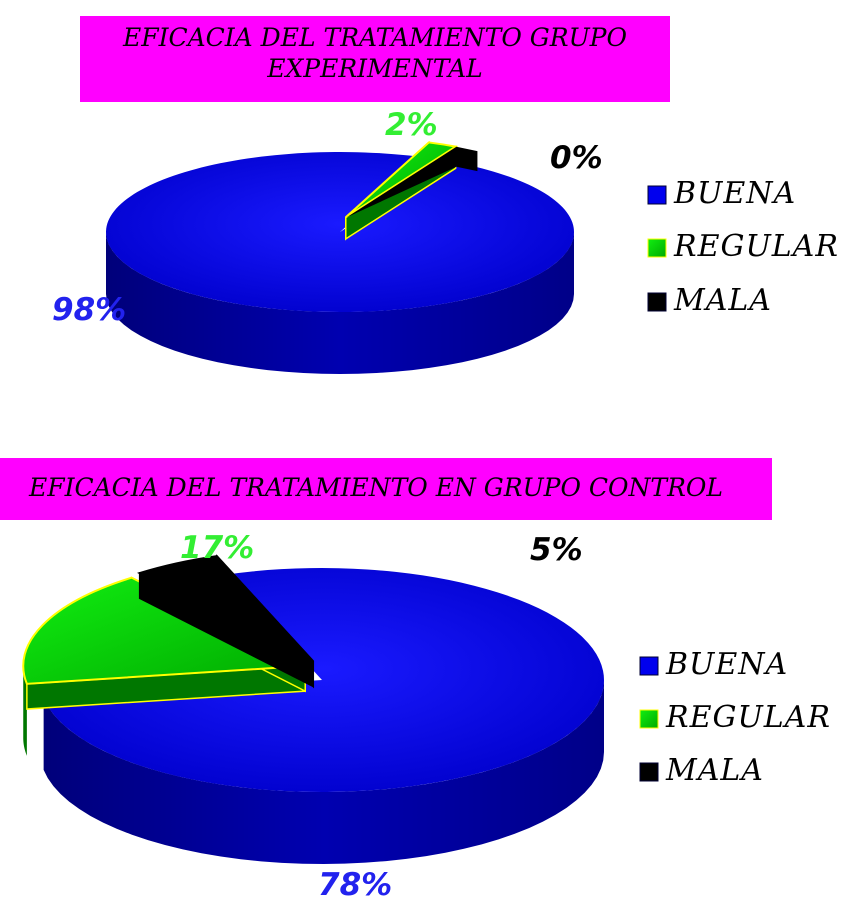 Image resolution: width=861 pixels, height=909 pixels. Describe the element at coordinates (226, 621) in the screenshot. I see `chart2-slice-mala` at that location.